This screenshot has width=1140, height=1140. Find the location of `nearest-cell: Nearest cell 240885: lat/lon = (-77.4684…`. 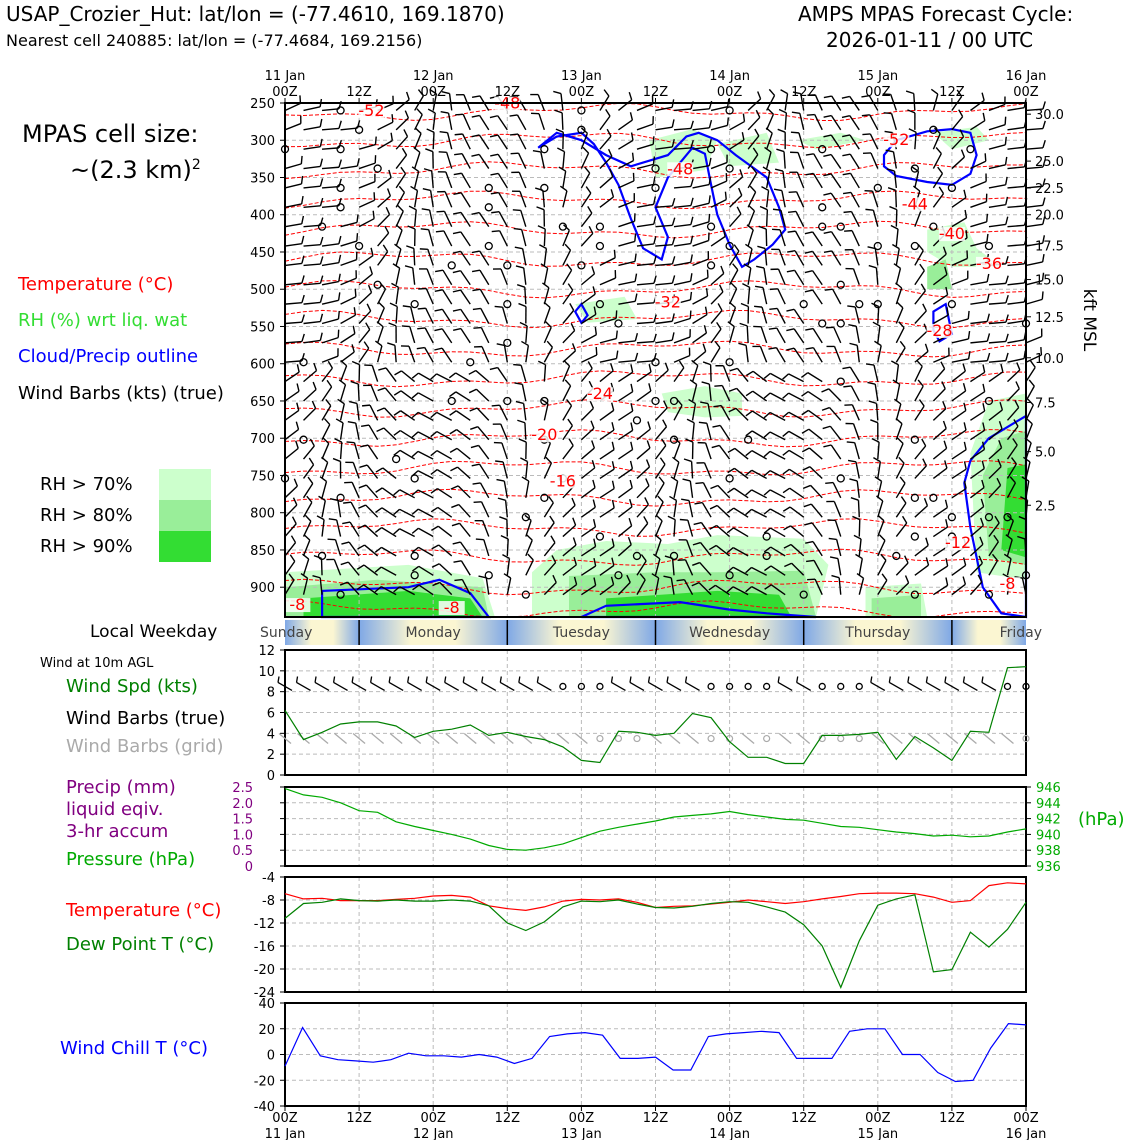

nearest-cell: Nearest cell 240885: lat/lon = (-77.4684… is located at coordinates (214, 40).